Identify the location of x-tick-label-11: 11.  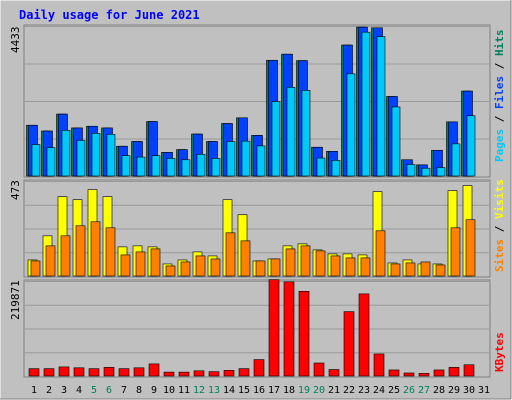
(184, 390).